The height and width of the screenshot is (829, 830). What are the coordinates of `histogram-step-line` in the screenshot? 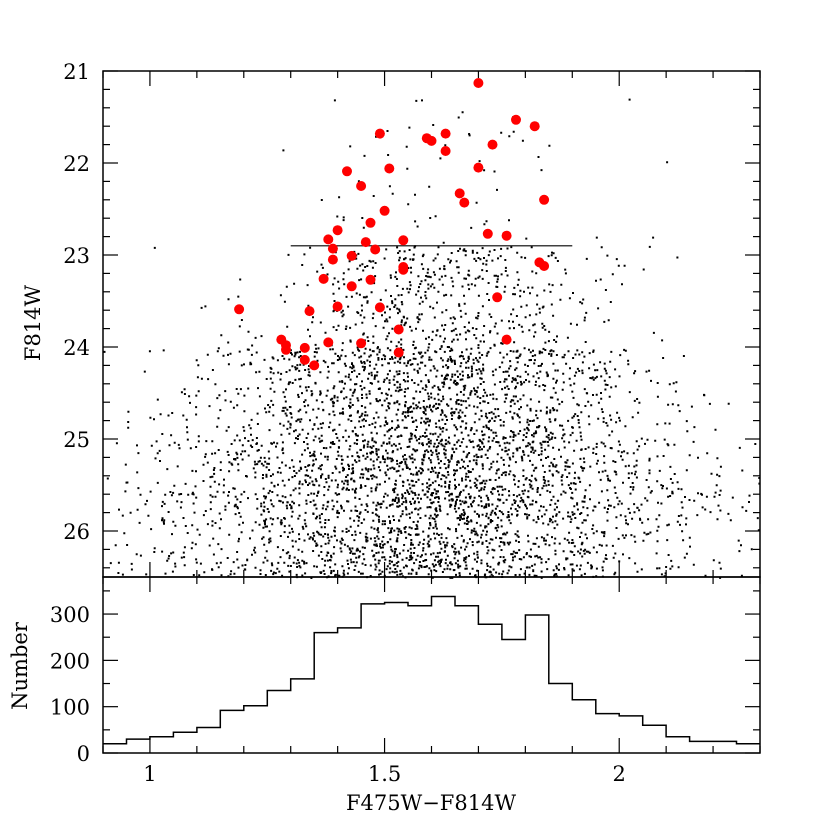 It's located at (431, 670).